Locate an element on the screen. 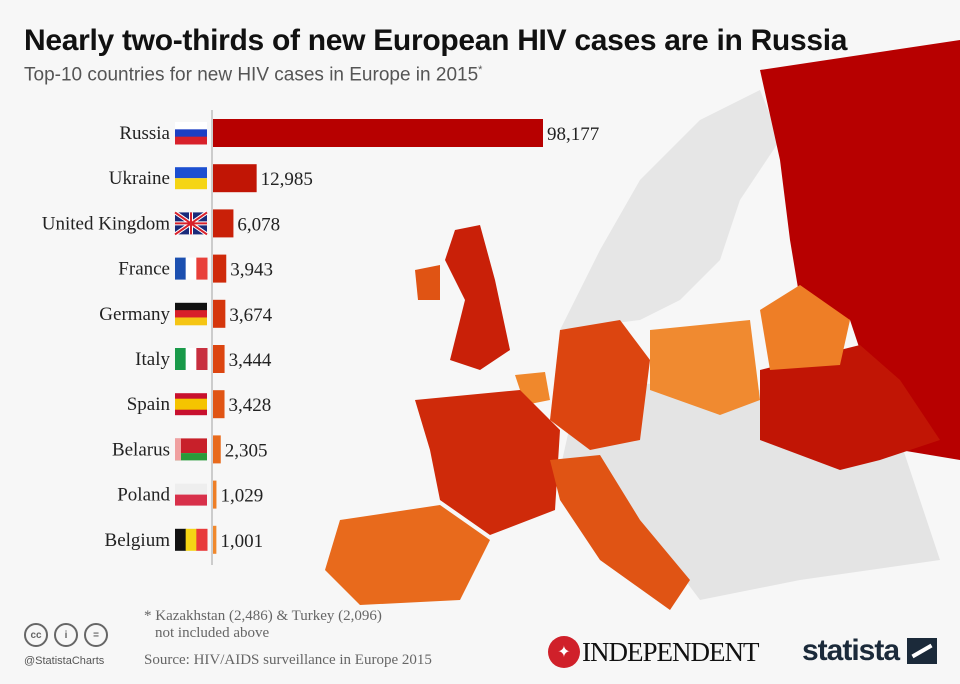  category-label: Spain is located at coordinates (149, 404).